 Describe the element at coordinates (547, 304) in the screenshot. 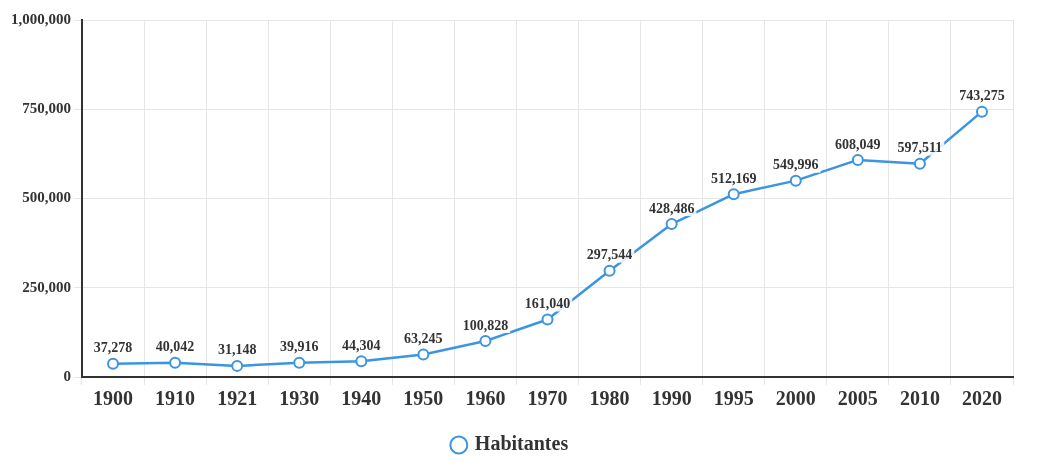

I see `data-label: 161,040` at that location.